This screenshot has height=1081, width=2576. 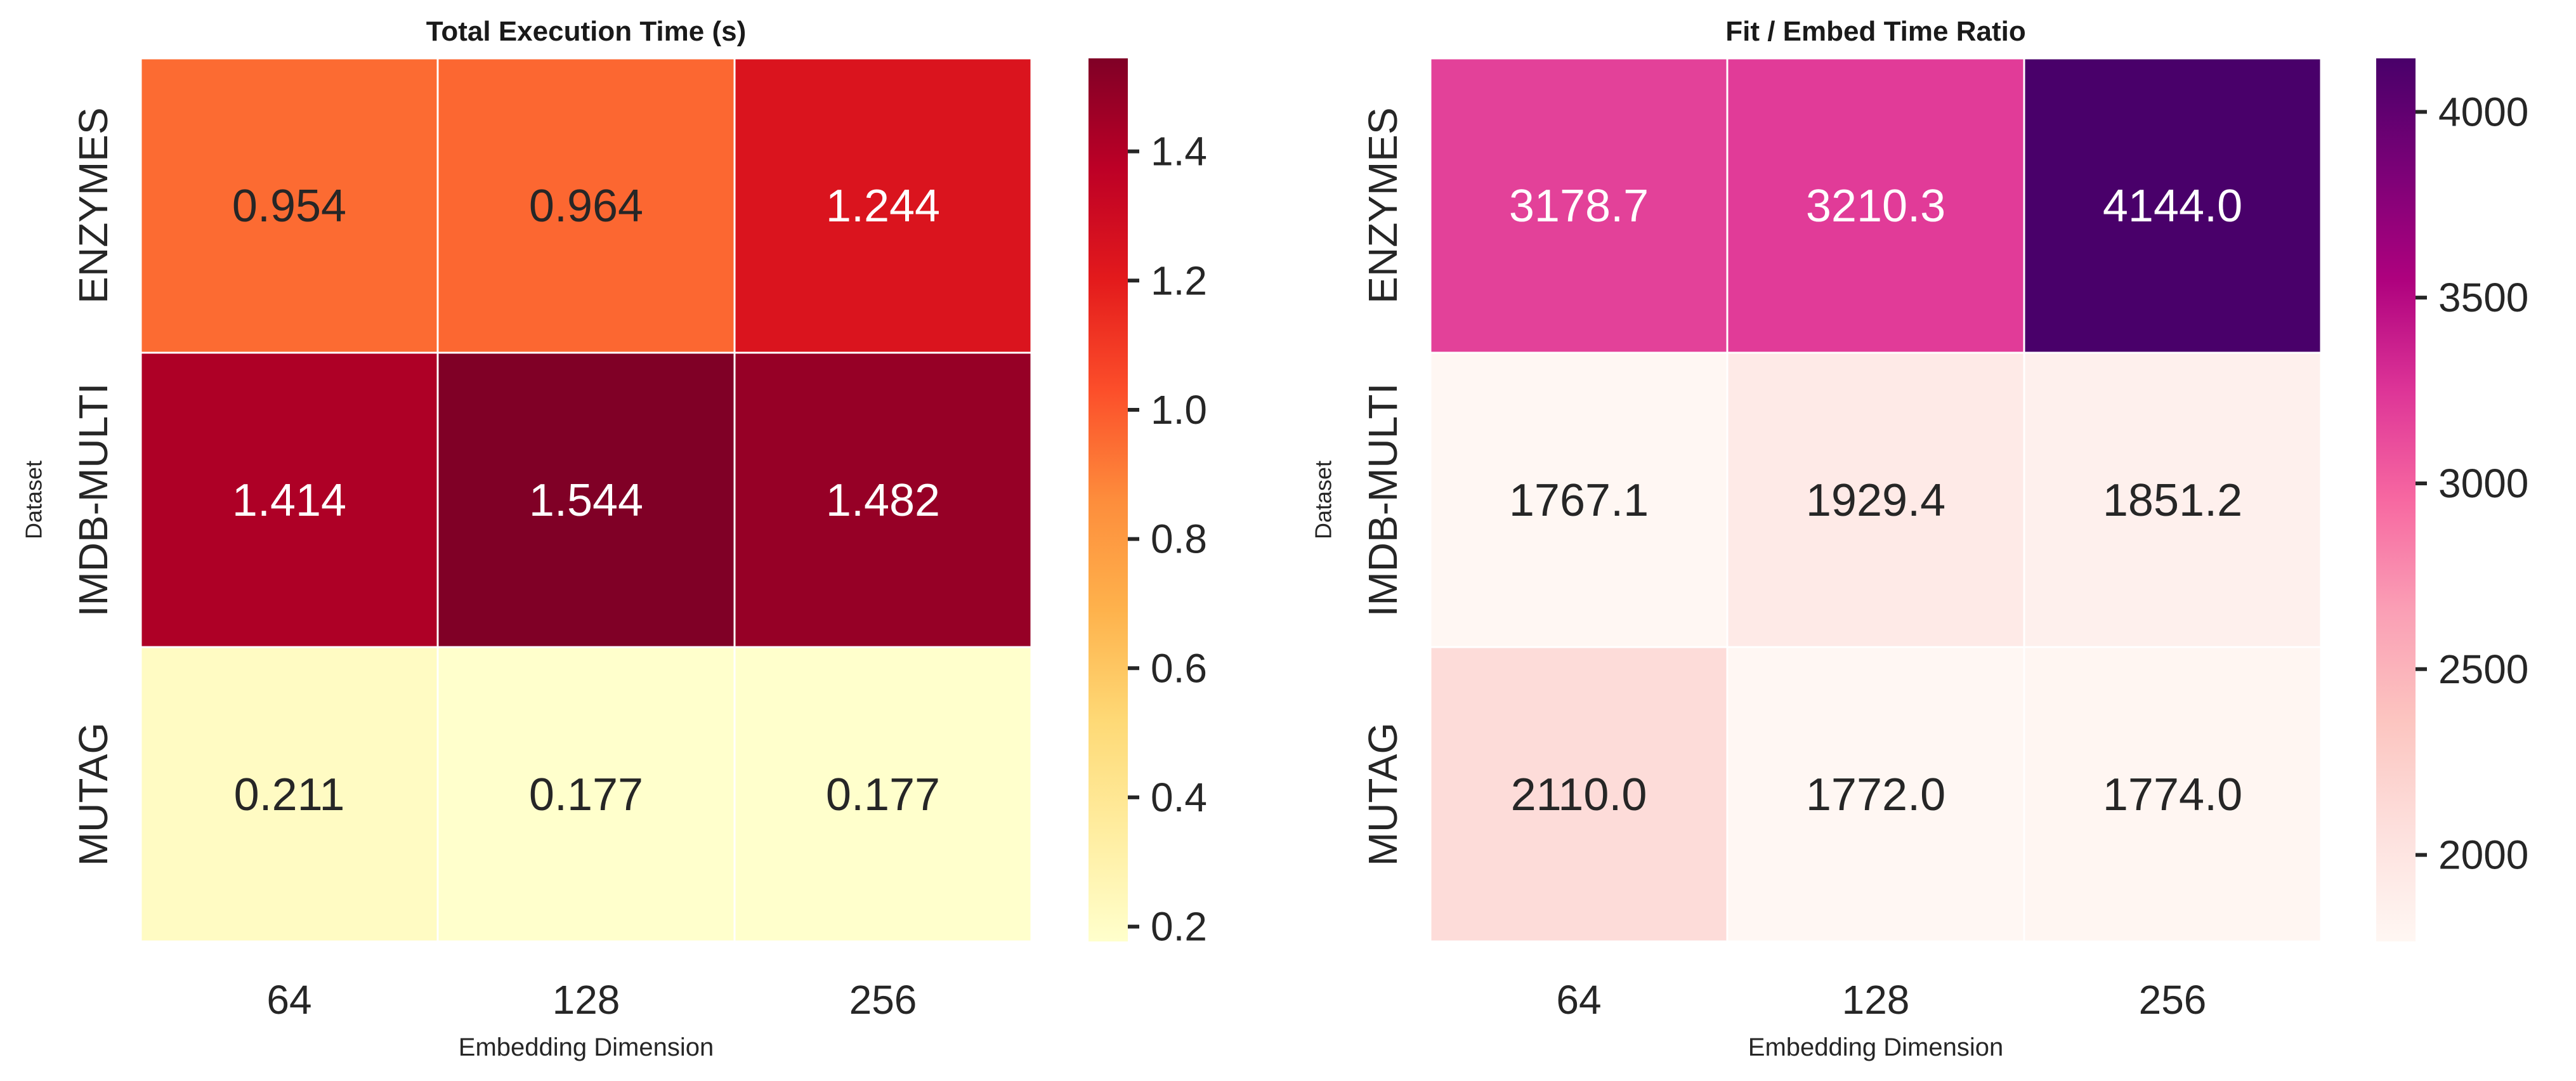 What do you see at coordinates (1179, 151) in the screenshot?
I see `colorbar-tick-label: 1.4` at bounding box center [1179, 151].